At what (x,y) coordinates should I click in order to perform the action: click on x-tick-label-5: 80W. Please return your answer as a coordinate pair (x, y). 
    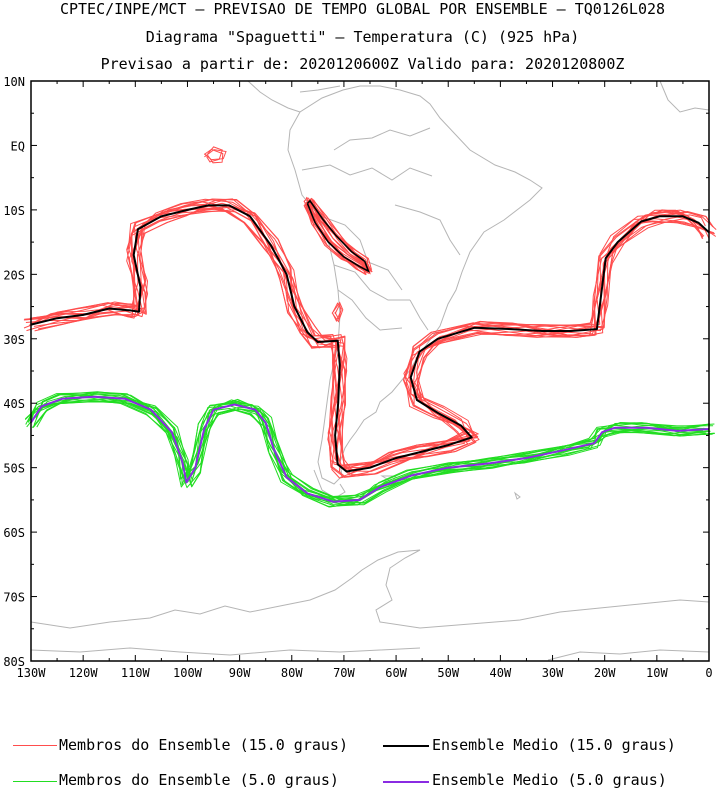
    Looking at the image, I should click on (292, 673).